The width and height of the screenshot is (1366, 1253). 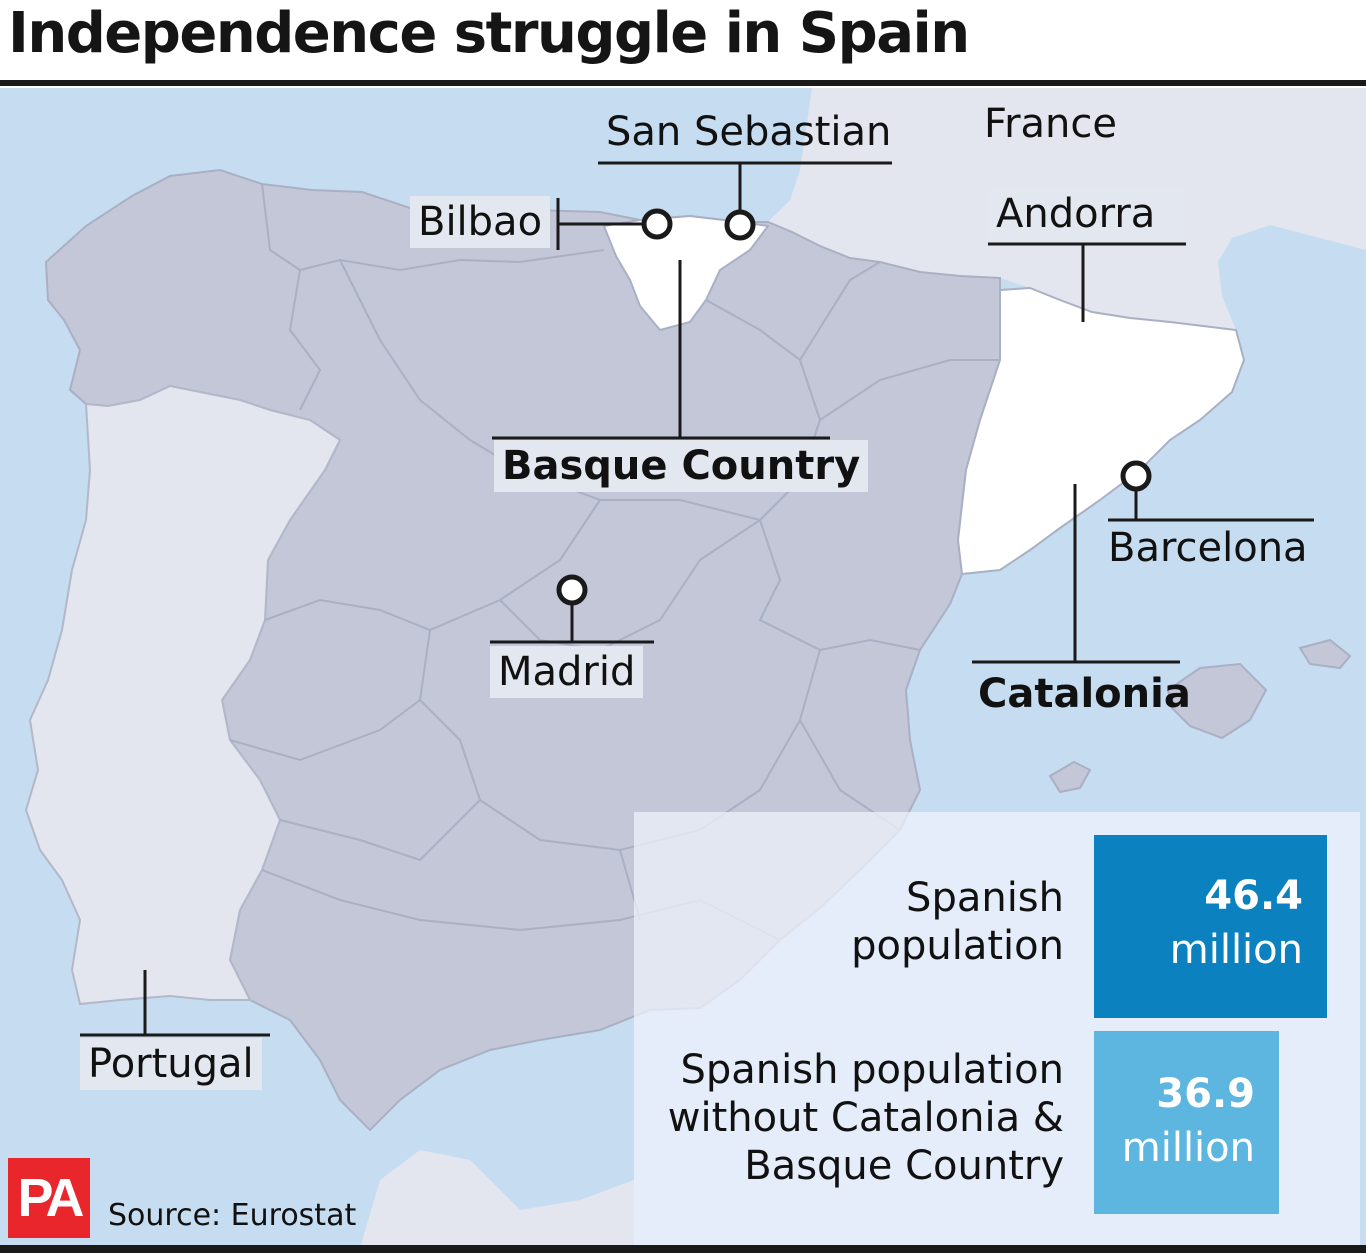 I want to click on catalonia-region, so click(x=1101, y=431).